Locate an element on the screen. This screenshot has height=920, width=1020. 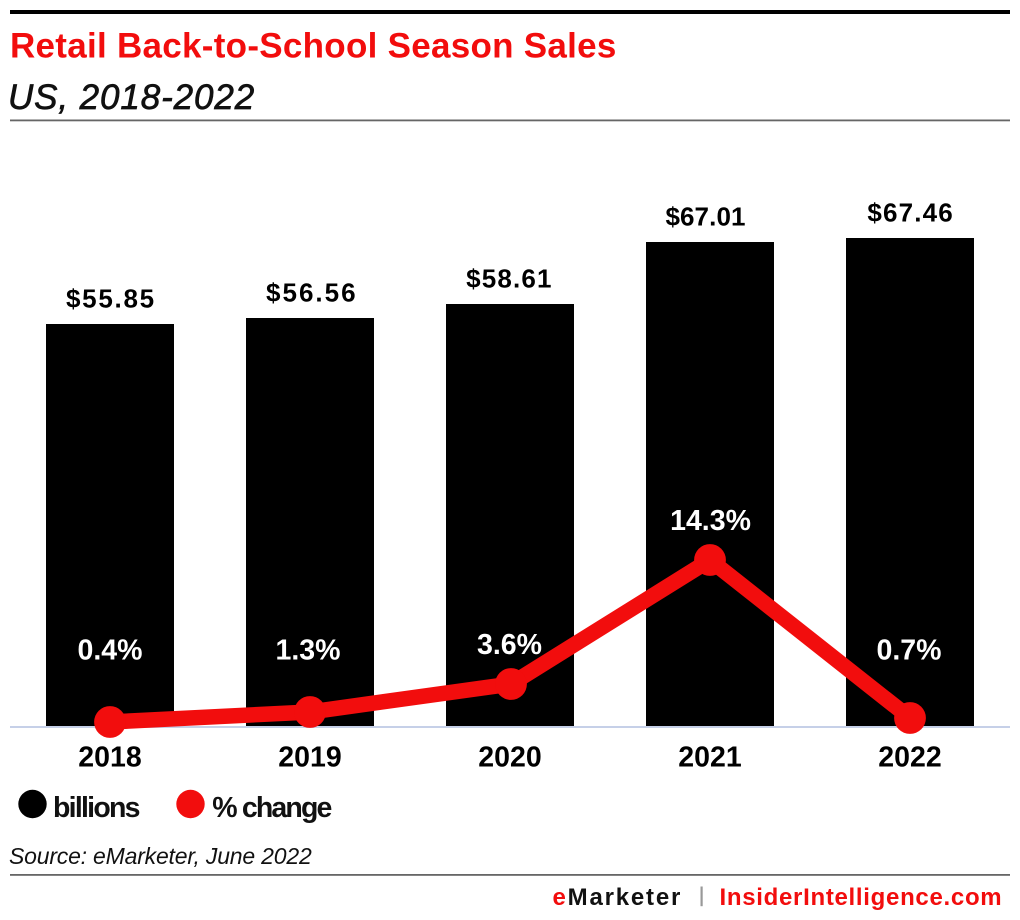
svg-text: $67.01 is located at coordinates (705, 217).